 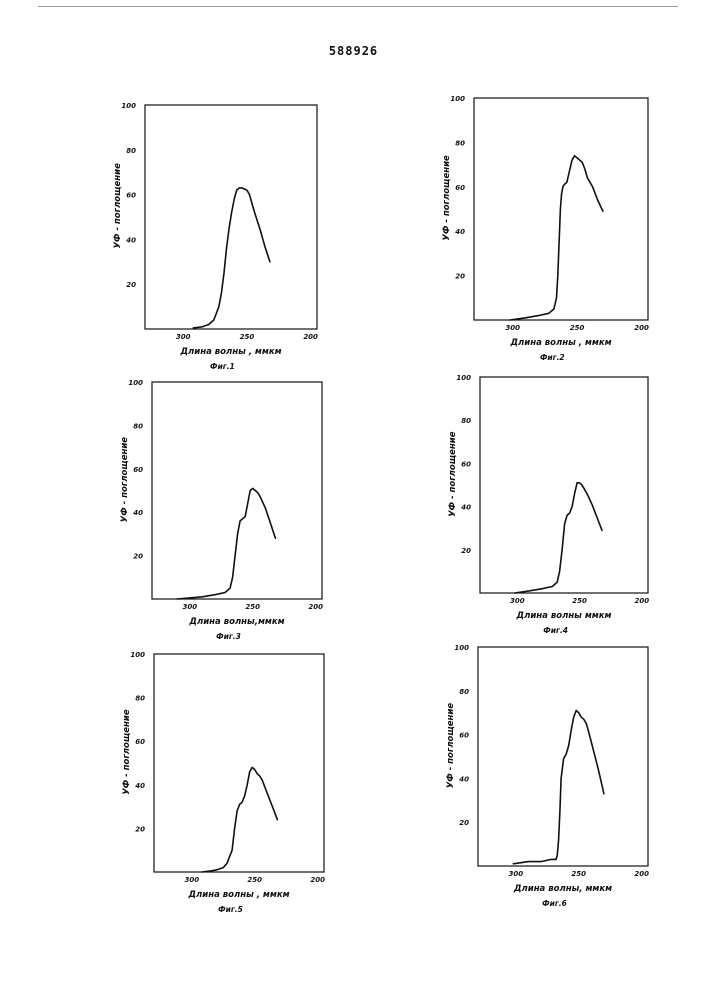 What do you see at coordinates (564, 616) in the screenshot?
I see `x-axis-label: Длина волны ммкм` at bounding box center [564, 616].